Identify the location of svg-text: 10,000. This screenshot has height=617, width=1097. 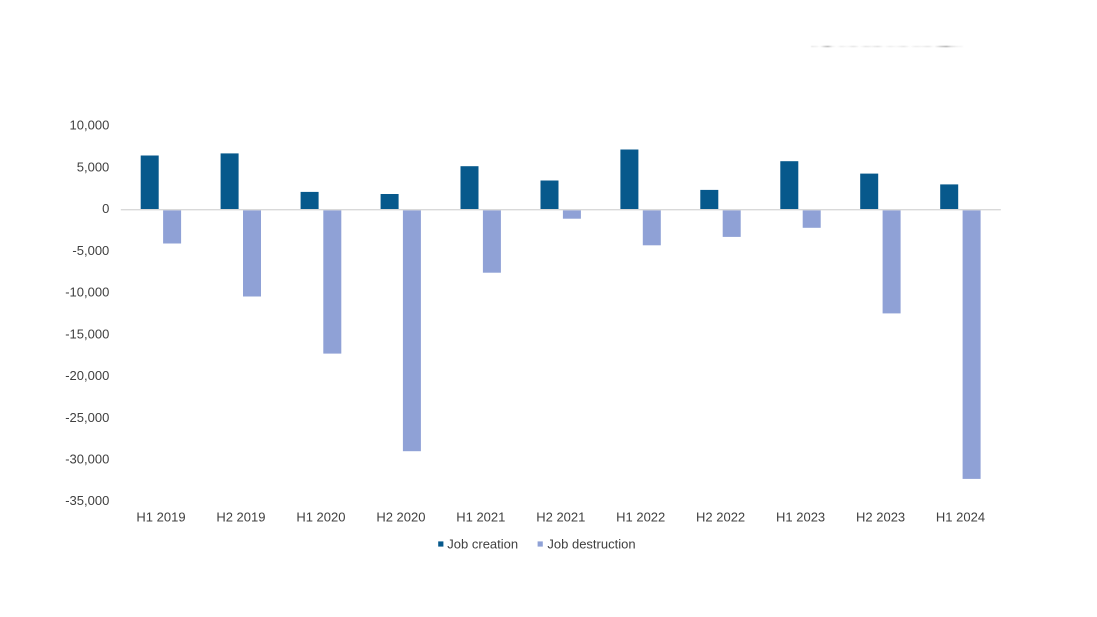
(90, 125).